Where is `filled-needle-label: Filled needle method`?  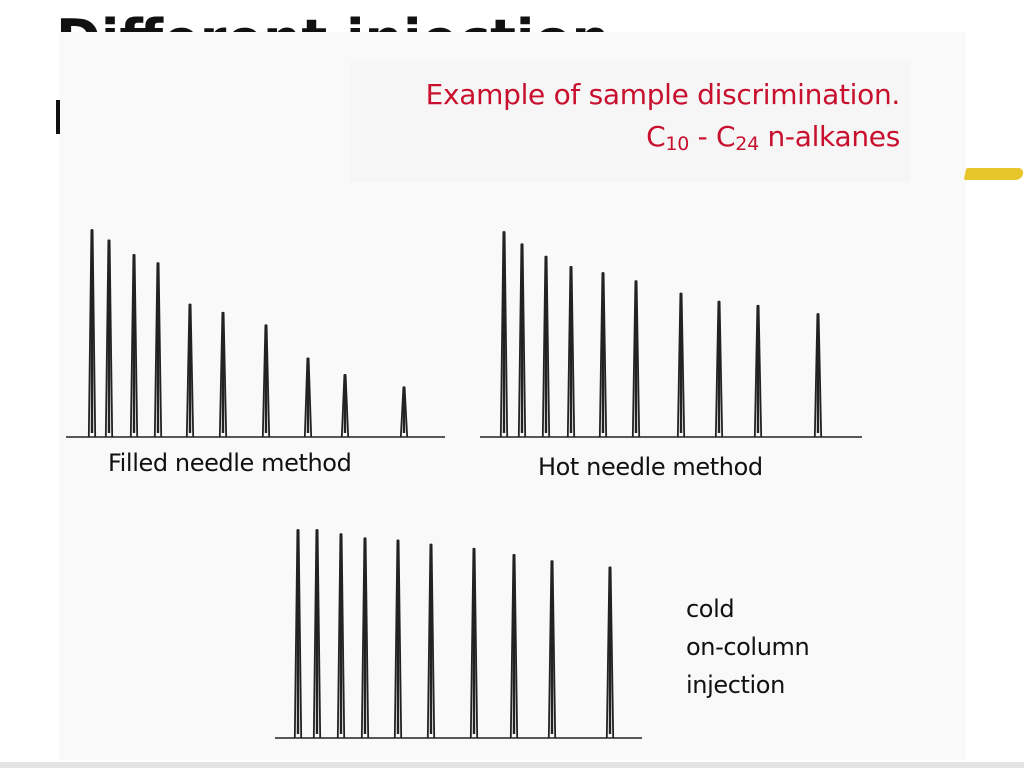 filled-needle-label: Filled needle method is located at coordinates (230, 463).